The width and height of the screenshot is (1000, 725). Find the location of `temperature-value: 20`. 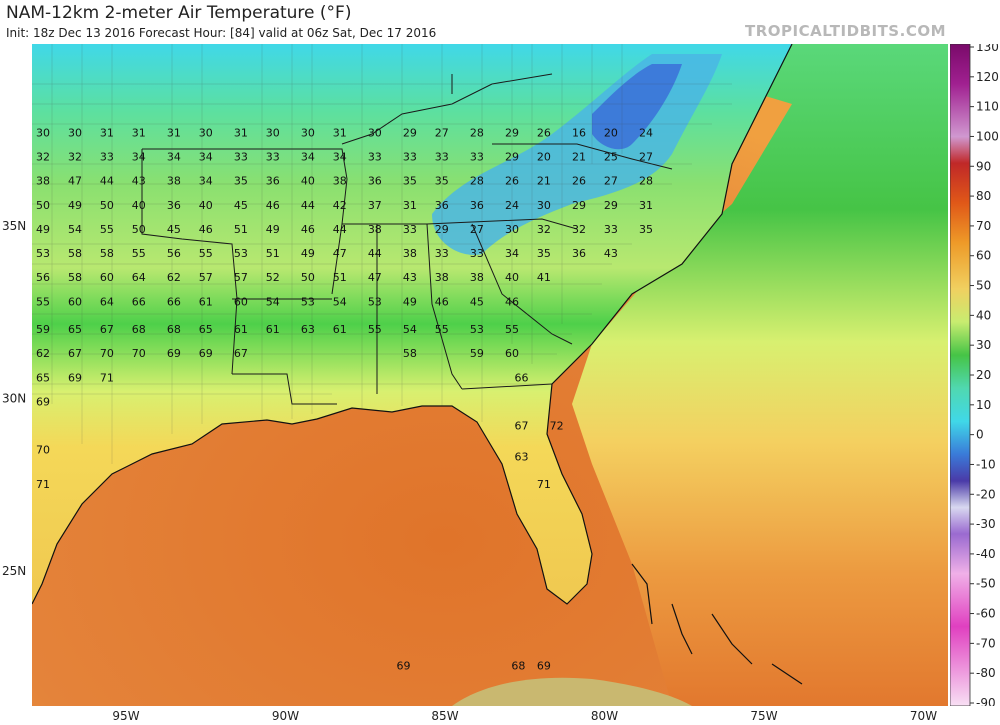

temperature-value: 20 is located at coordinates (544, 156).